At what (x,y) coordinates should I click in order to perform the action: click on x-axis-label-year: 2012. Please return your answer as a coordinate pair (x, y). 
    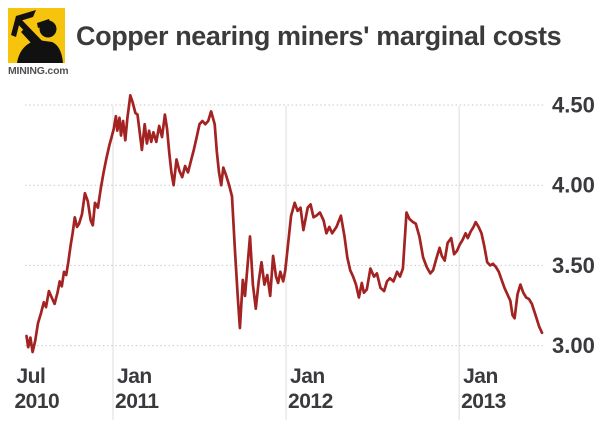
    Looking at the image, I should click on (310, 401).